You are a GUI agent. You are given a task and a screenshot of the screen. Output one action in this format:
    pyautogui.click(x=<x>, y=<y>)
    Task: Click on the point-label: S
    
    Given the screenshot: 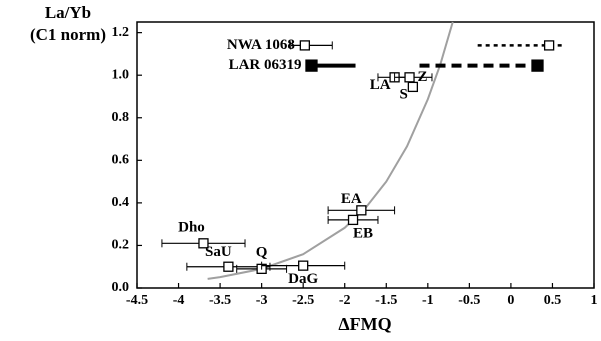 What is the action you would take?
    pyautogui.click(x=404, y=94)
    